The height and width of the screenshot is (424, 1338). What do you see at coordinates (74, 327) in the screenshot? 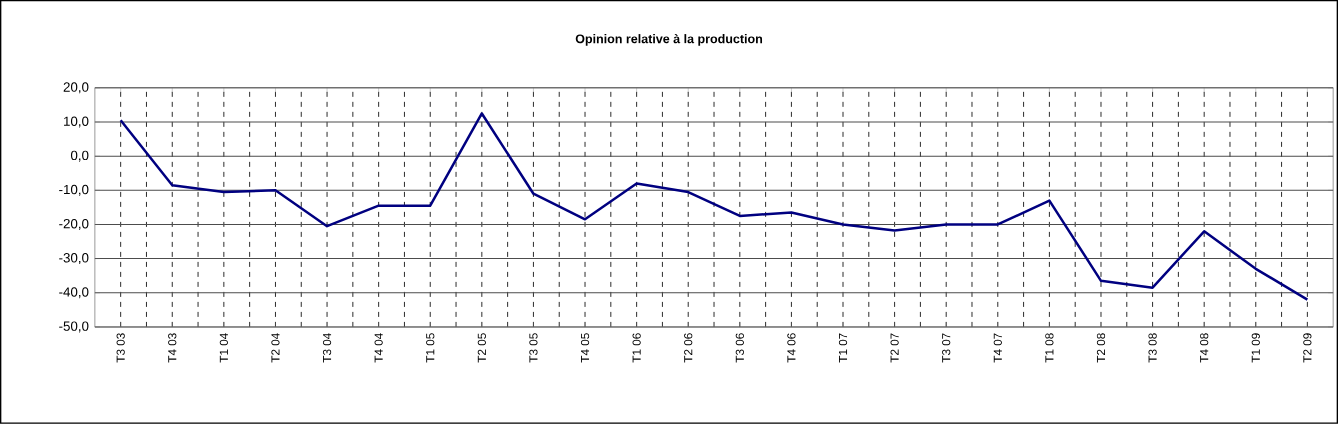
I see `y-tick-label: -50,0` at bounding box center [74, 327].